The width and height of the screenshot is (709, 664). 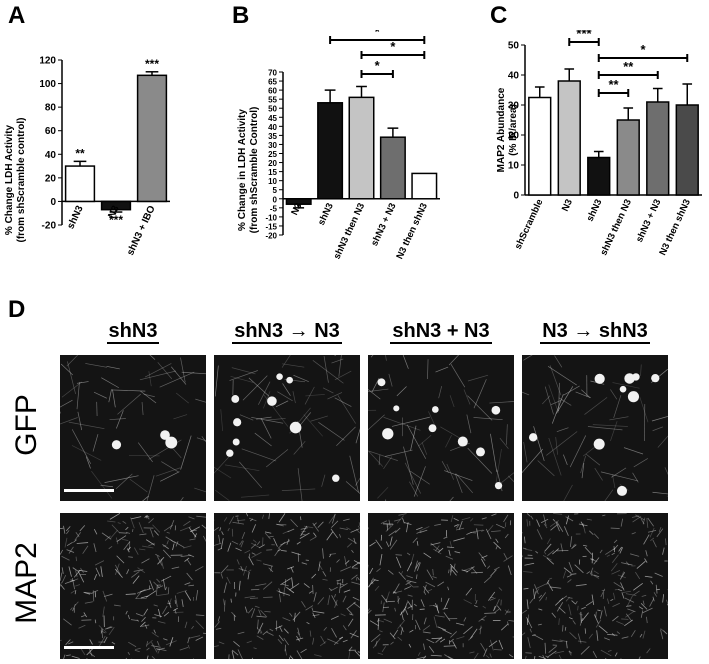 I want to click on y-tick-label: 65, so click(x=272, y=82).